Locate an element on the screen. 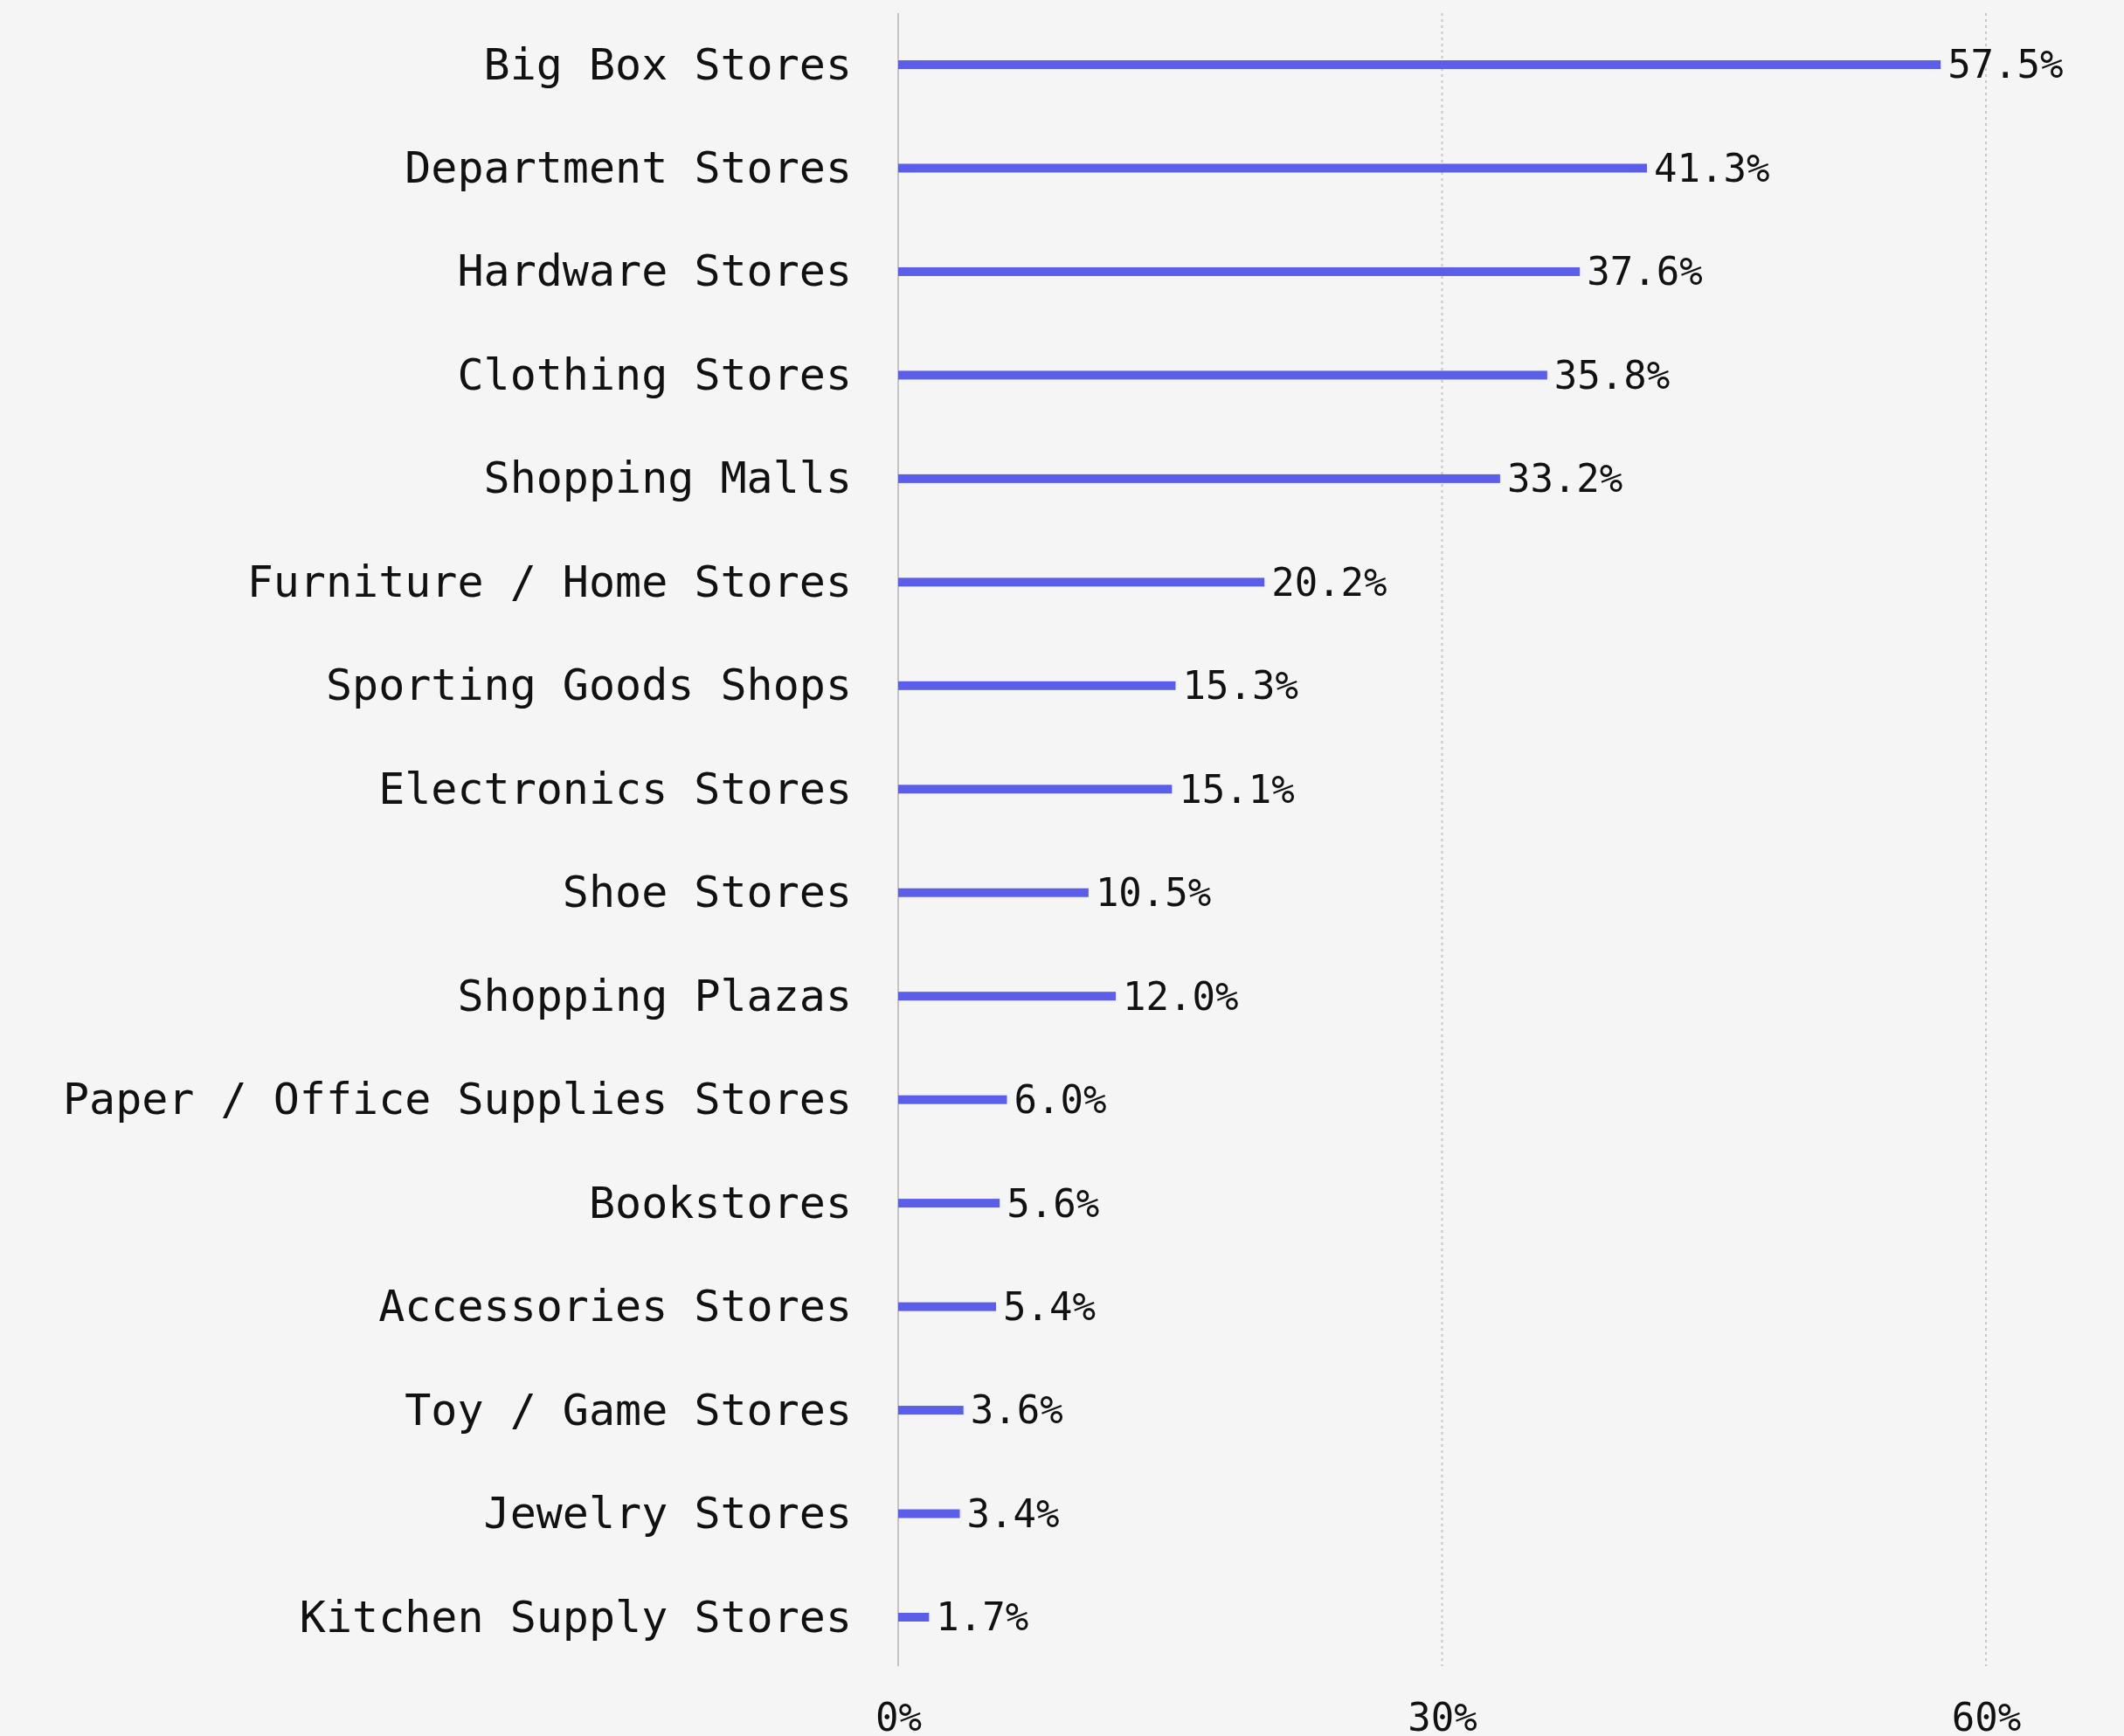  data-label: 5.4% is located at coordinates (1050, 1307).